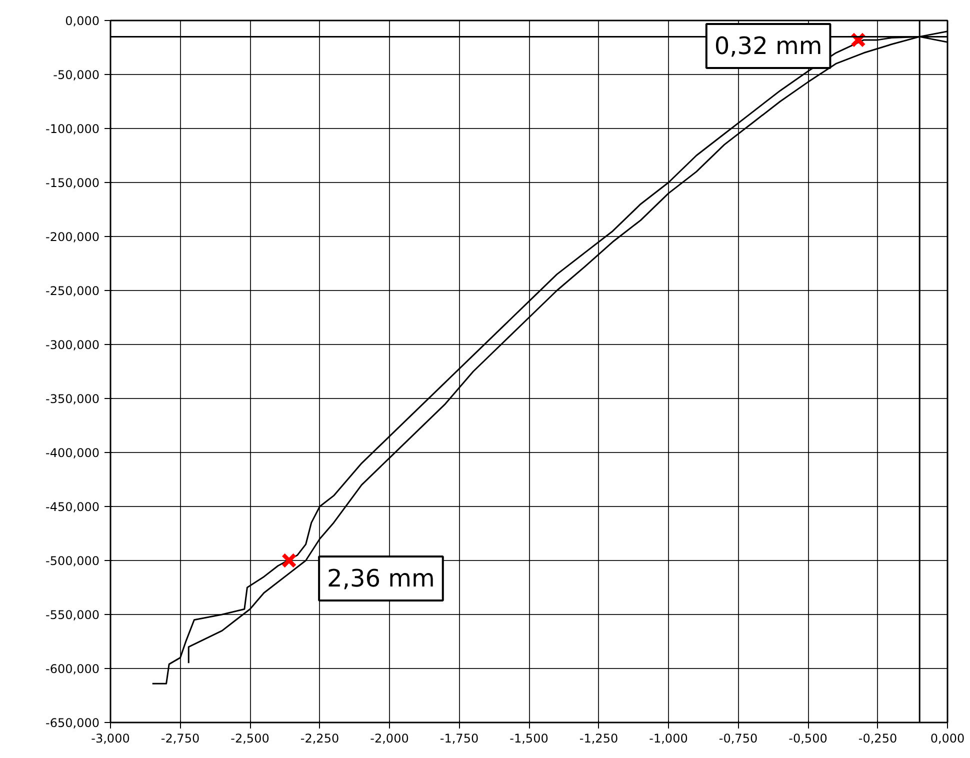 The width and height of the screenshot is (970, 758). What do you see at coordinates (73, 615) in the screenshot?
I see `y-tick-label: -550,000` at bounding box center [73, 615].